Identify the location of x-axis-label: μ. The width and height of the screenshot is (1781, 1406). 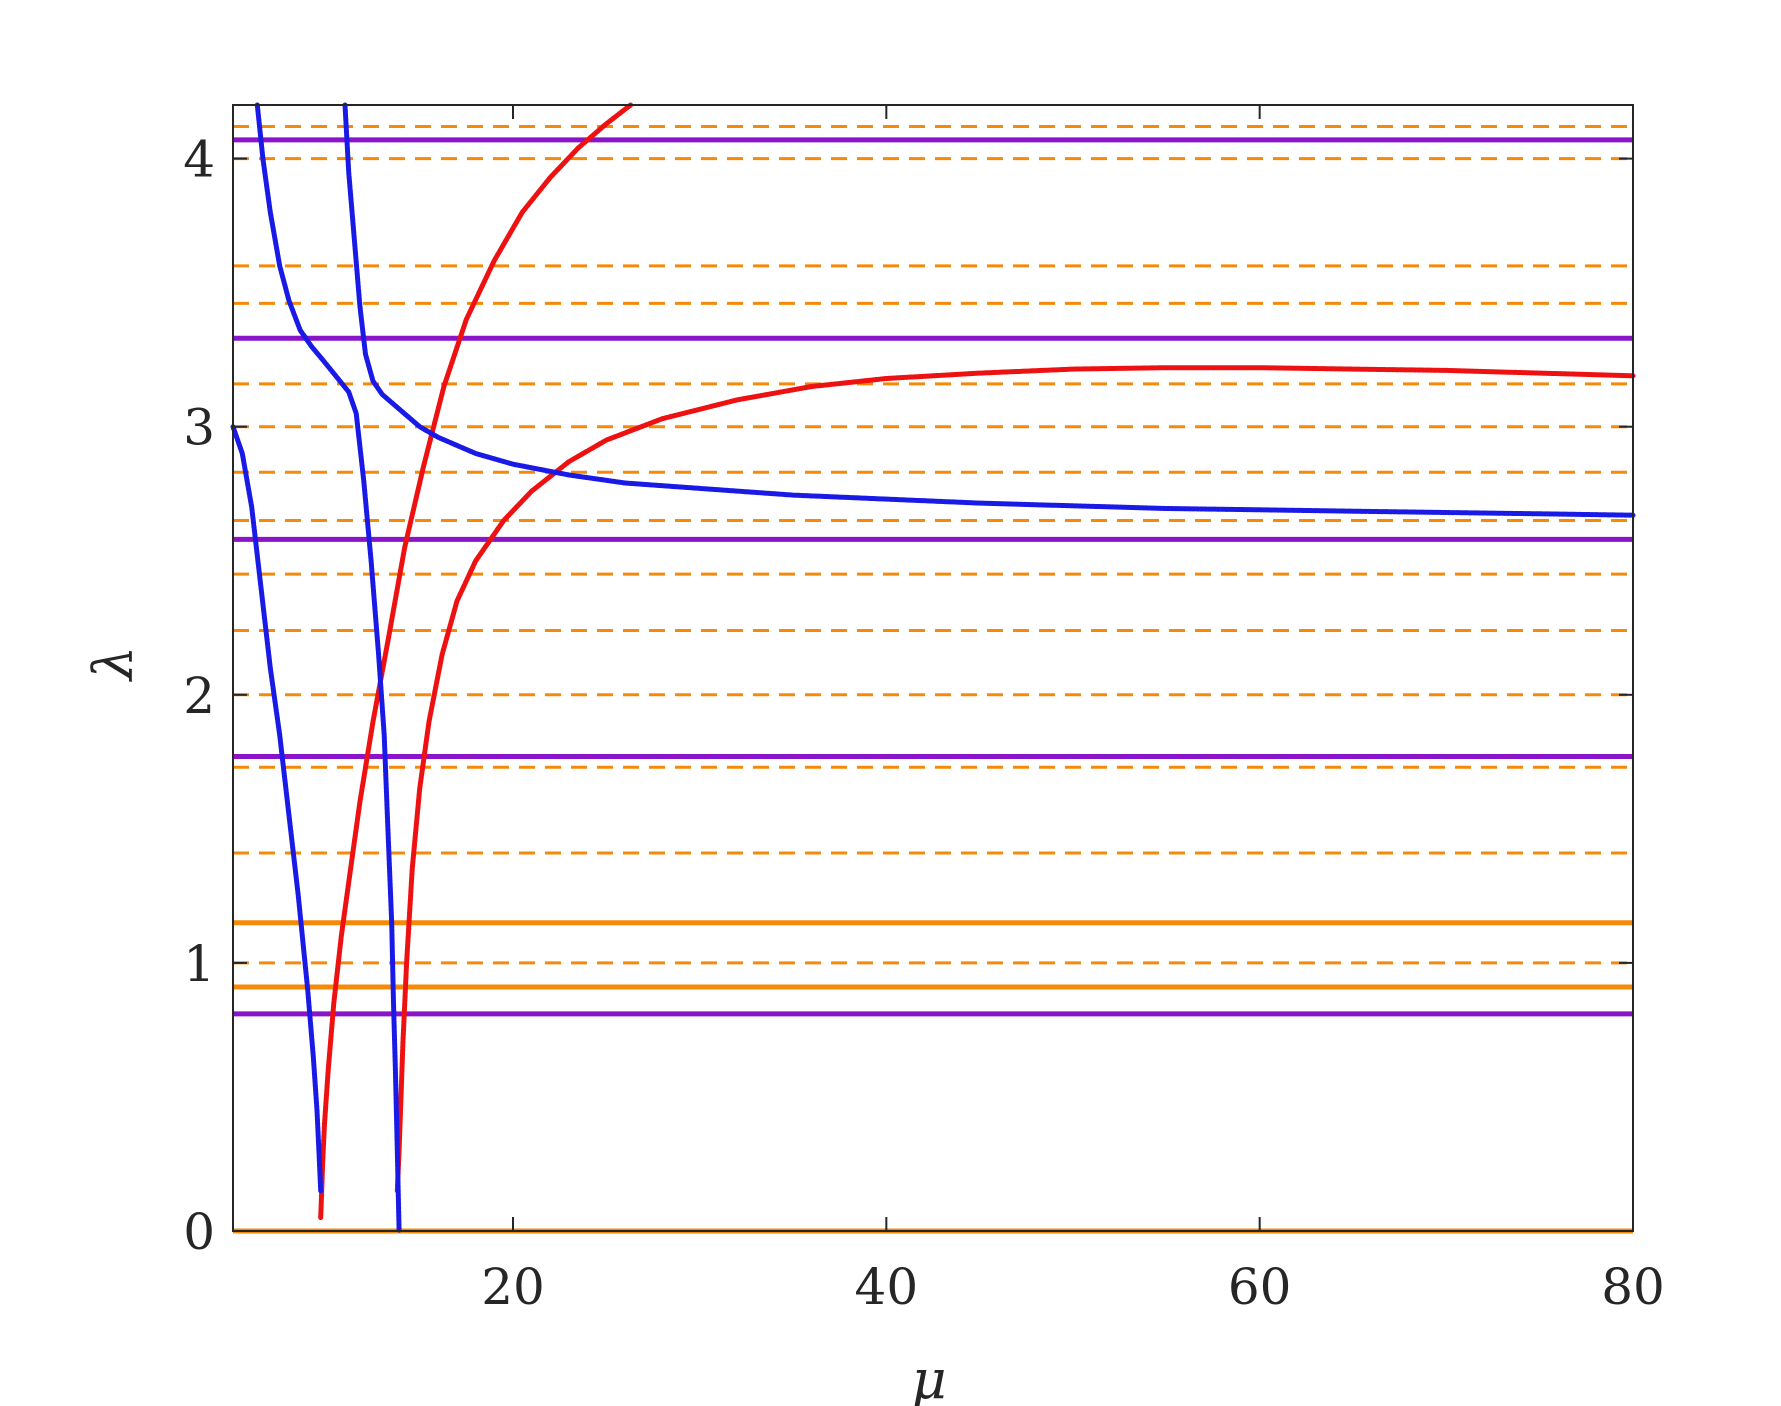
(928, 1377).